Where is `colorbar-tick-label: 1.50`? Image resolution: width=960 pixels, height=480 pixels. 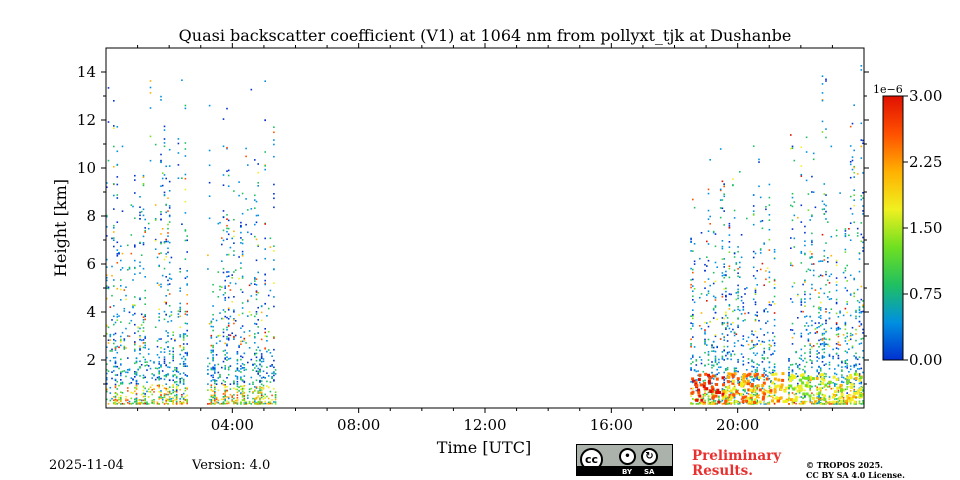
colorbar-tick-label: 1.50 is located at coordinates (925, 228).